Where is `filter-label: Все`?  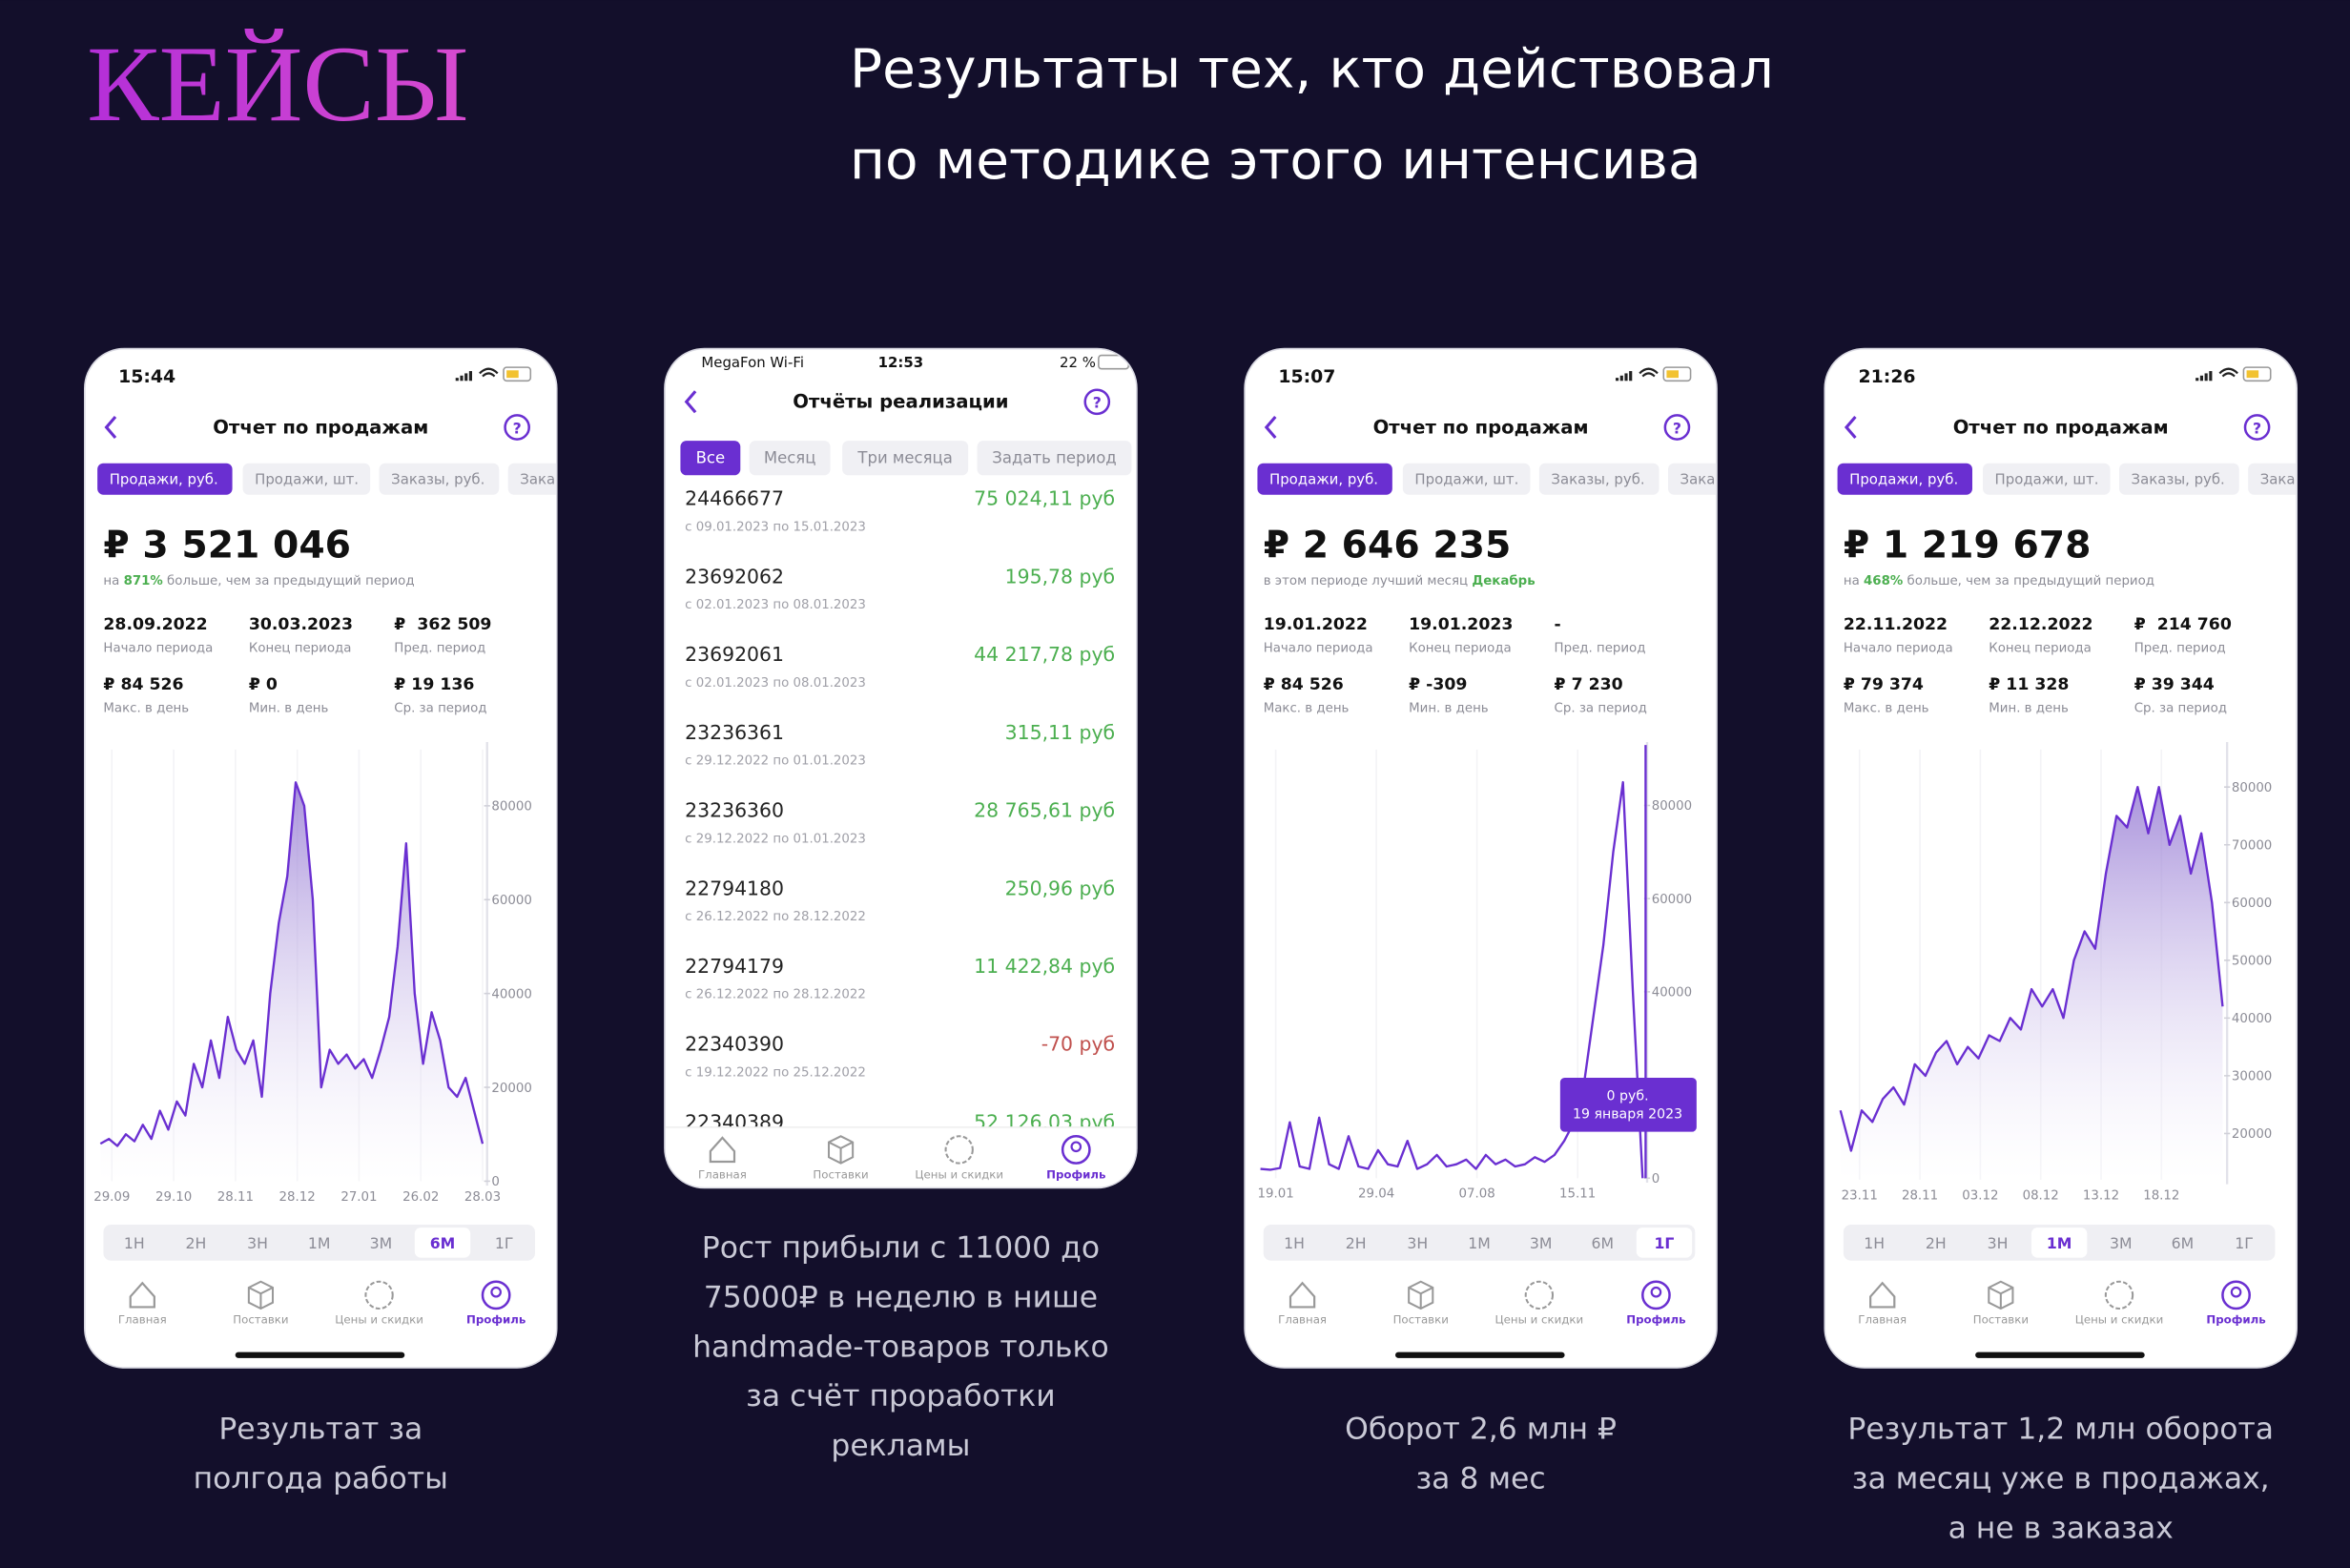
filter-label: Все is located at coordinates (711, 458).